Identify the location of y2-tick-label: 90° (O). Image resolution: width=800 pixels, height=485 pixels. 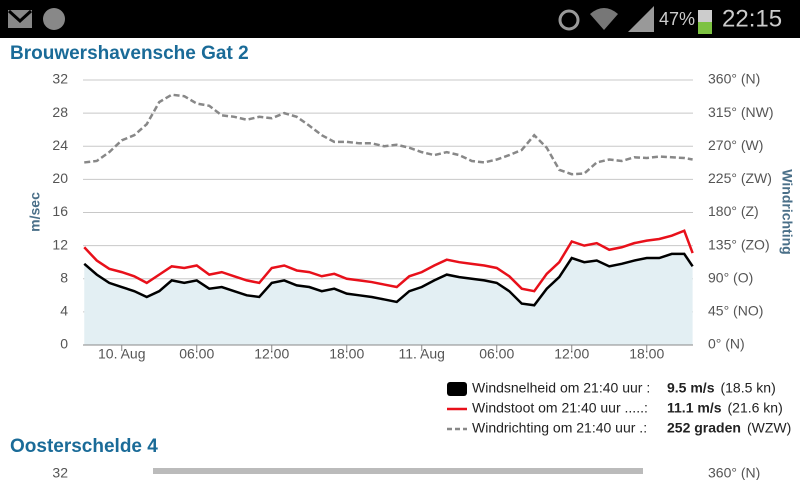
(730, 277).